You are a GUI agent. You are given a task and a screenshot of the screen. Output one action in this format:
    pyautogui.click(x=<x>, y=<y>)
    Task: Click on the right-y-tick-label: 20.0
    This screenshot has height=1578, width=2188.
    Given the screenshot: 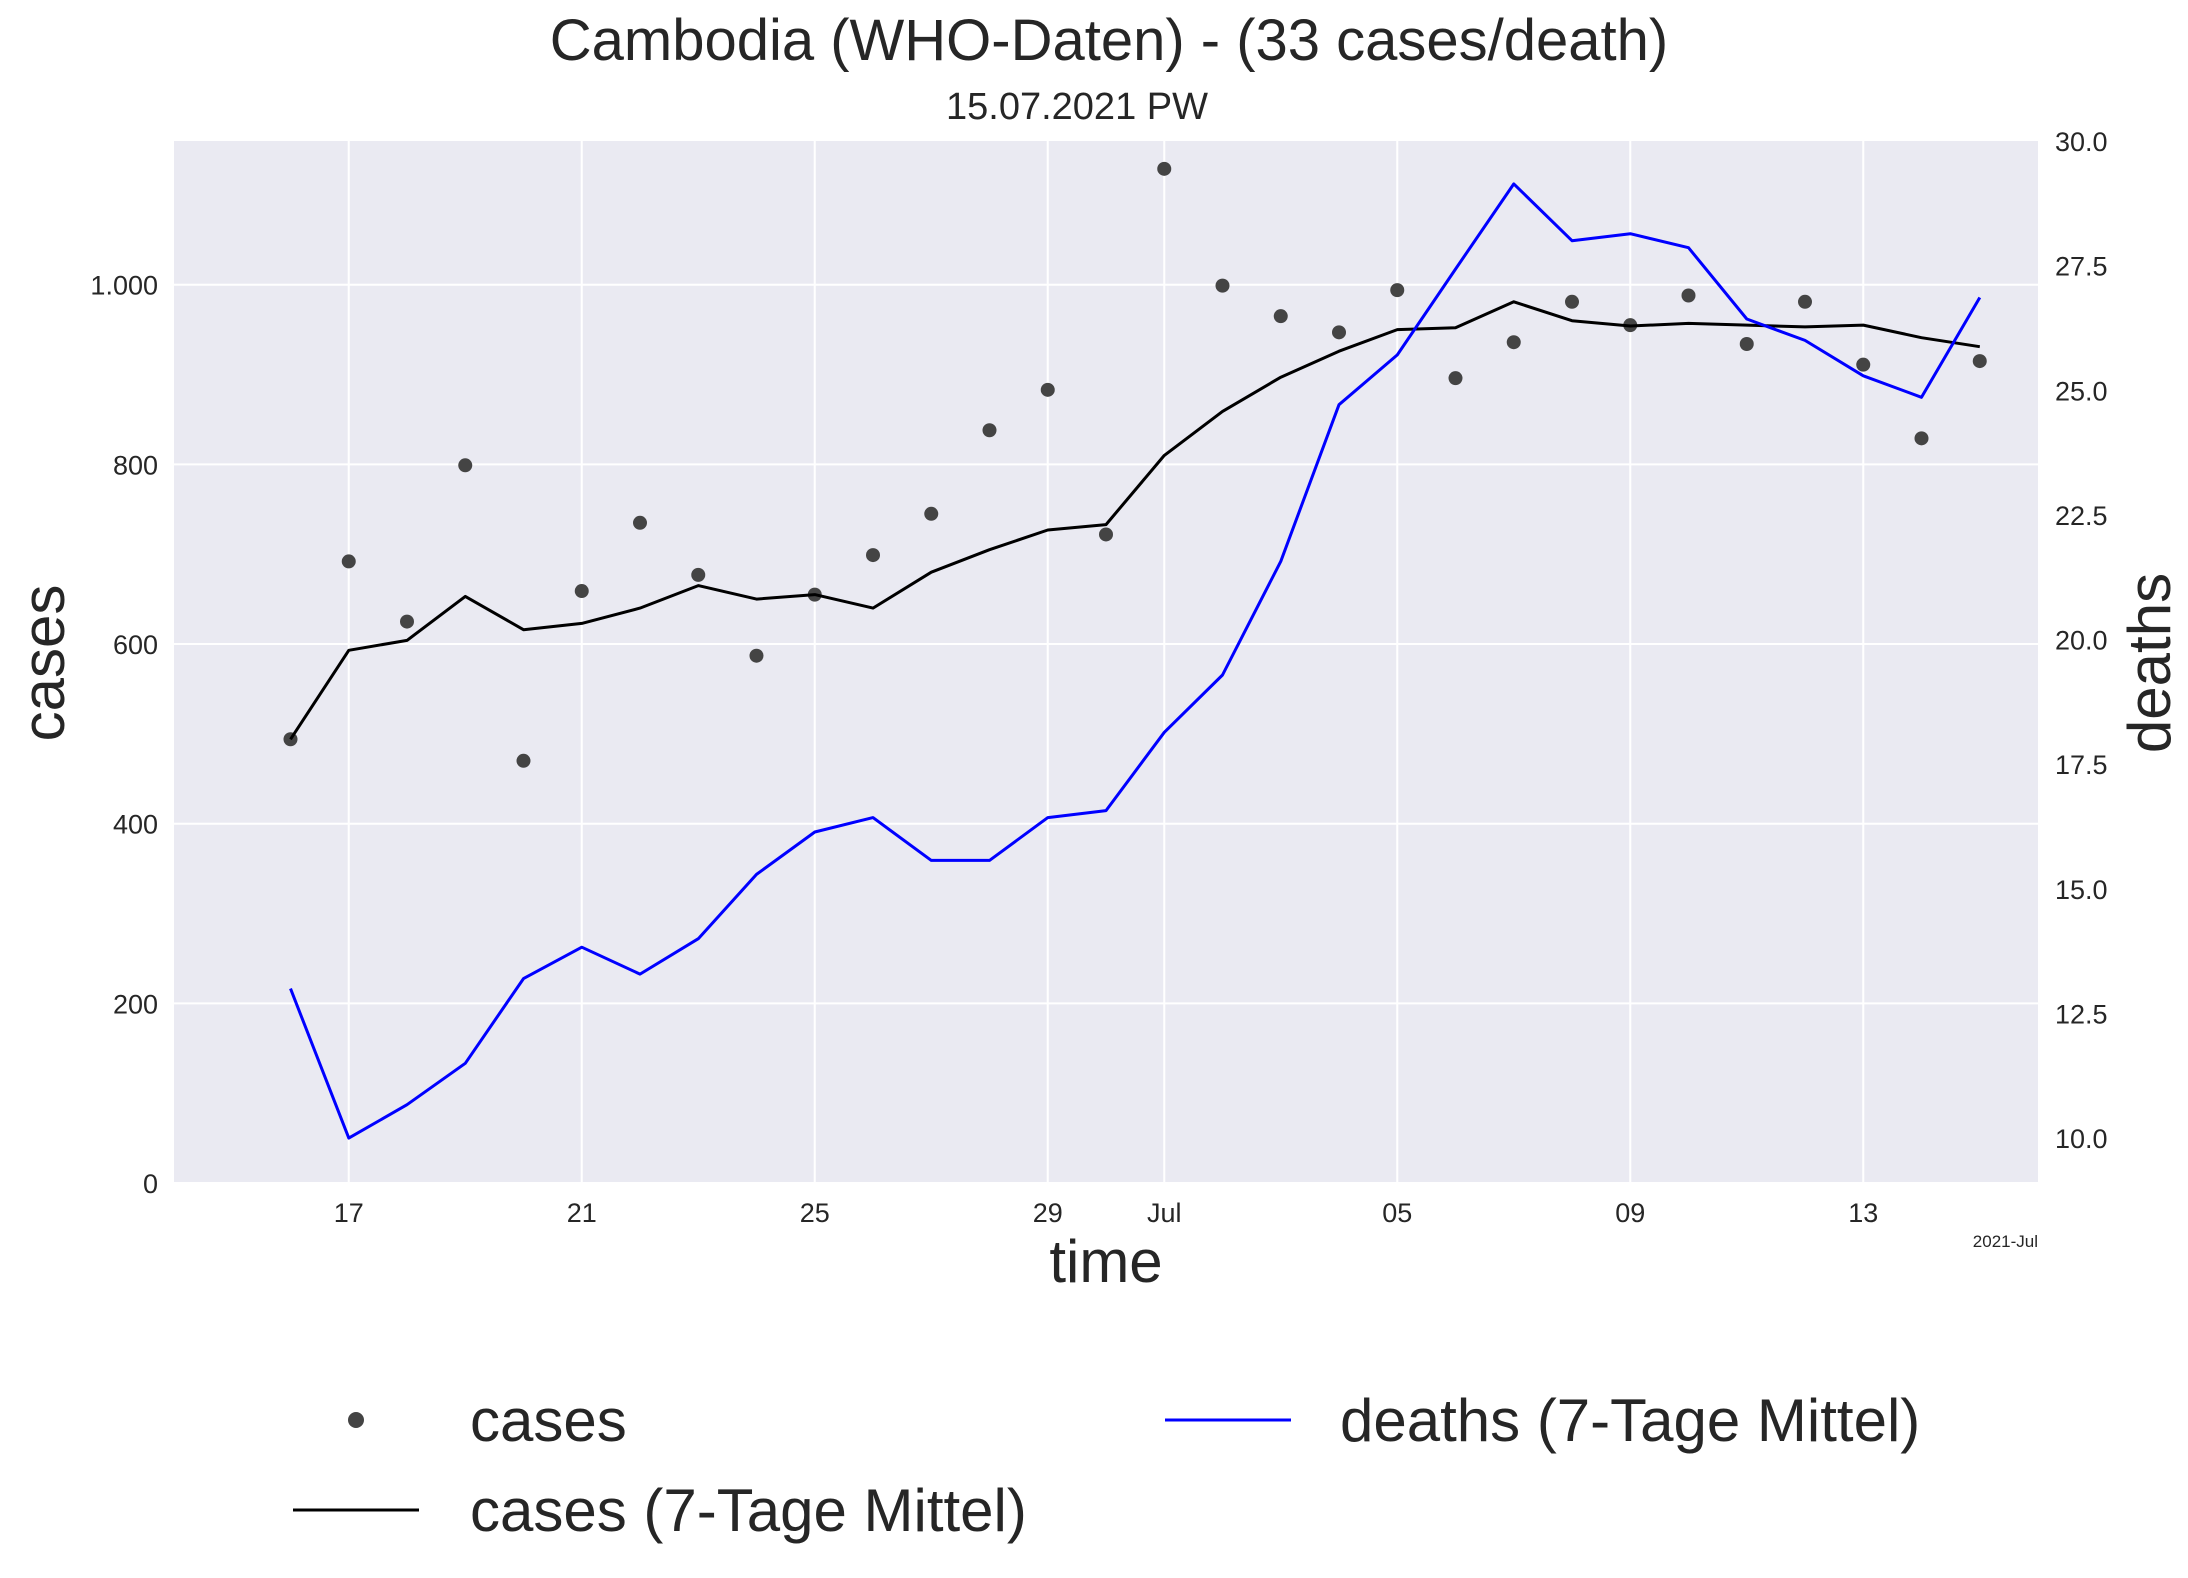 What is the action you would take?
    pyautogui.click(x=2081, y=641)
    